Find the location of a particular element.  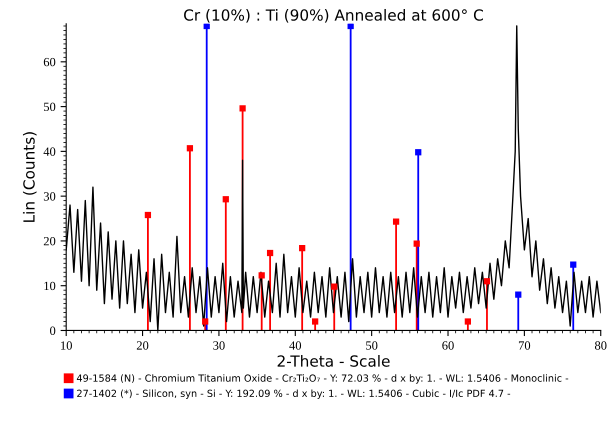

x-tick-label: 50 is located at coordinates (372, 345).